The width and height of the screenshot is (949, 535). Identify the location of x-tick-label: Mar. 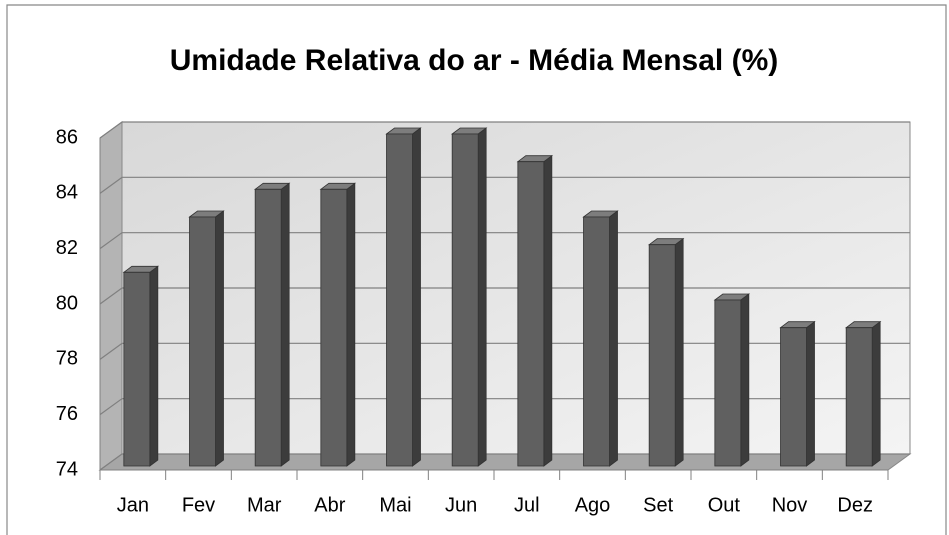
(264, 505).